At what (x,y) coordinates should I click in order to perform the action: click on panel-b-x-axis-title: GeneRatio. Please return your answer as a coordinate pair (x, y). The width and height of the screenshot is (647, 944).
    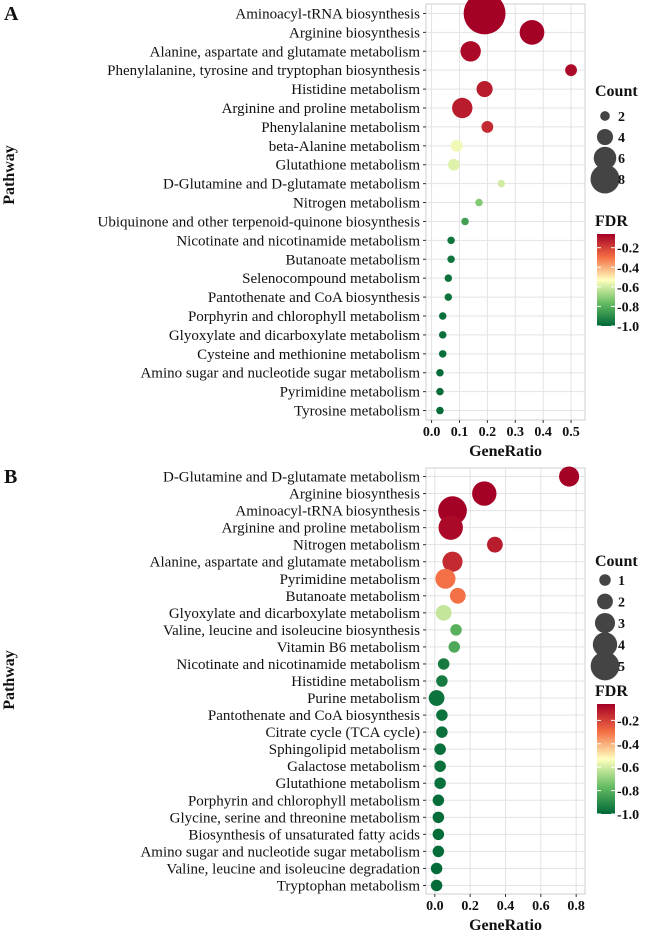
    Looking at the image, I should click on (505, 925).